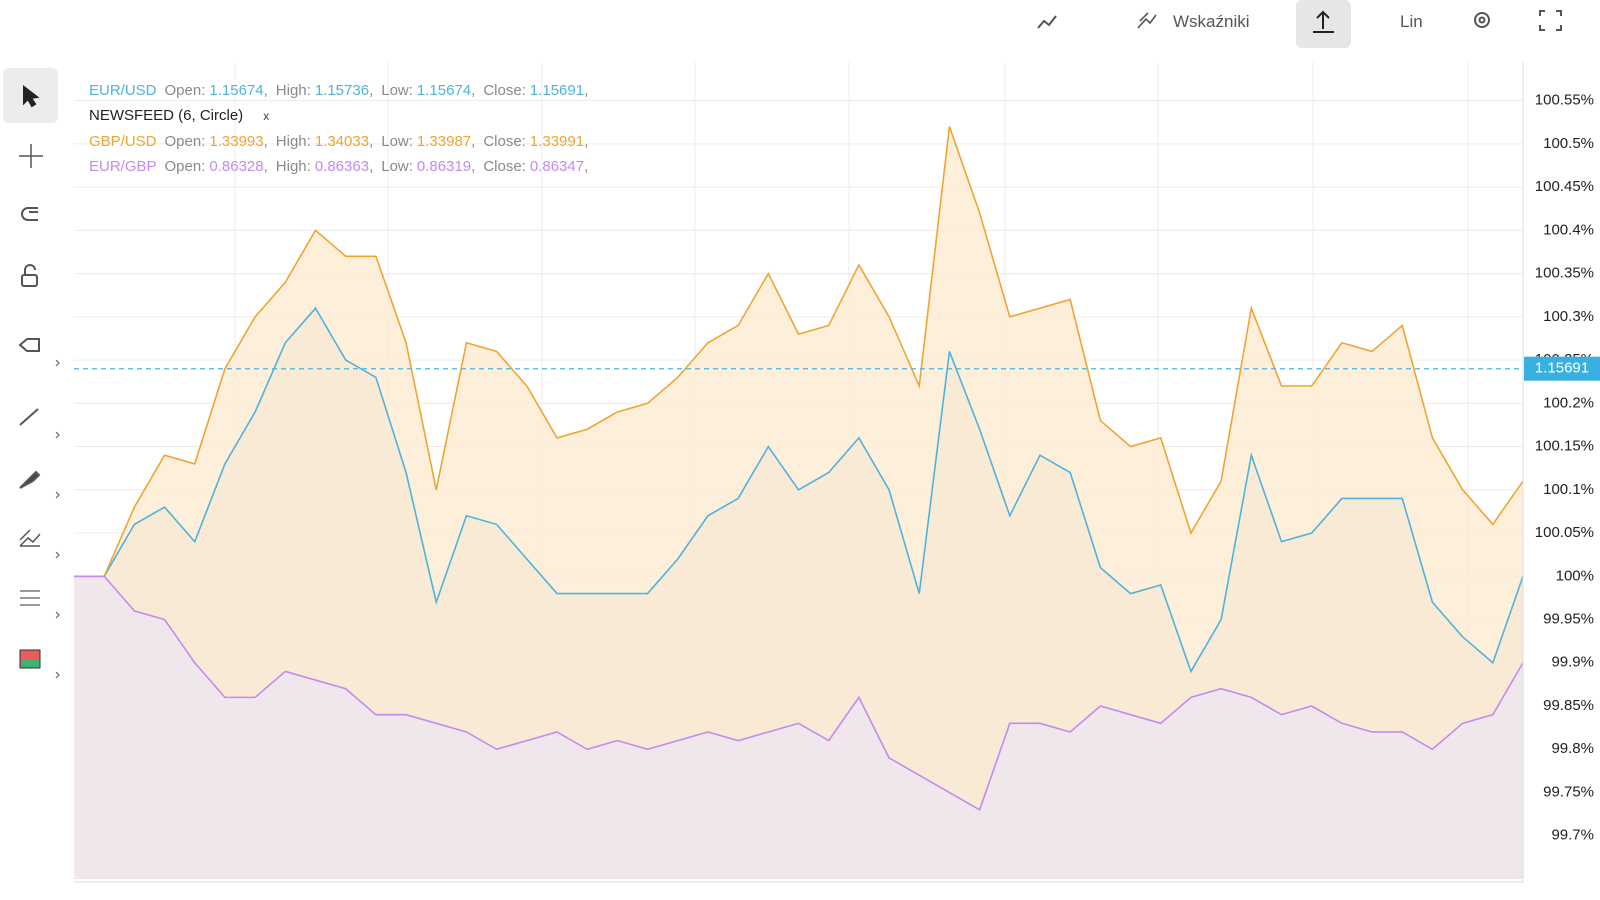 The height and width of the screenshot is (900, 1600). What do you see at coordinates (1568, 143) in the screenshot?
I see `y-tick-label: 100.5%` at bounding box center [1568, 143].